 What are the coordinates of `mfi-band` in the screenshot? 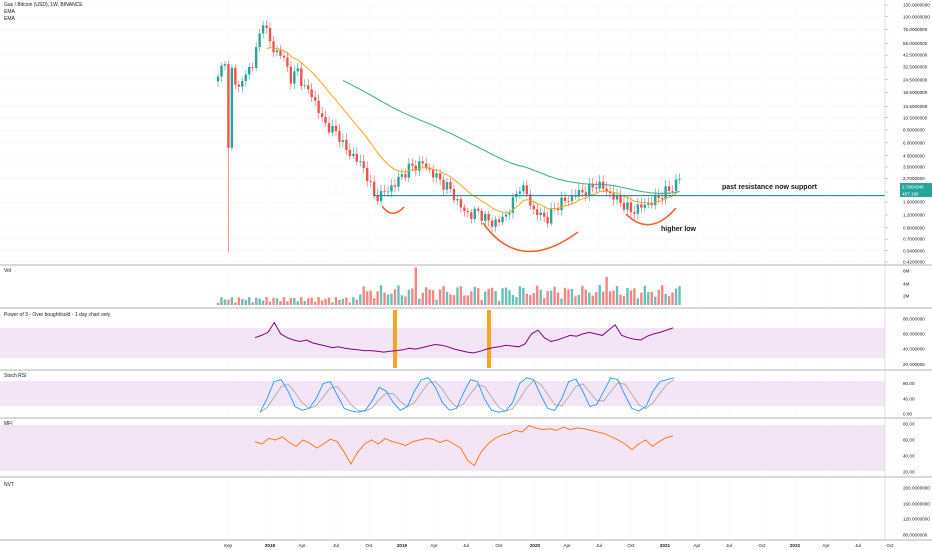 It's located at (442, 448).